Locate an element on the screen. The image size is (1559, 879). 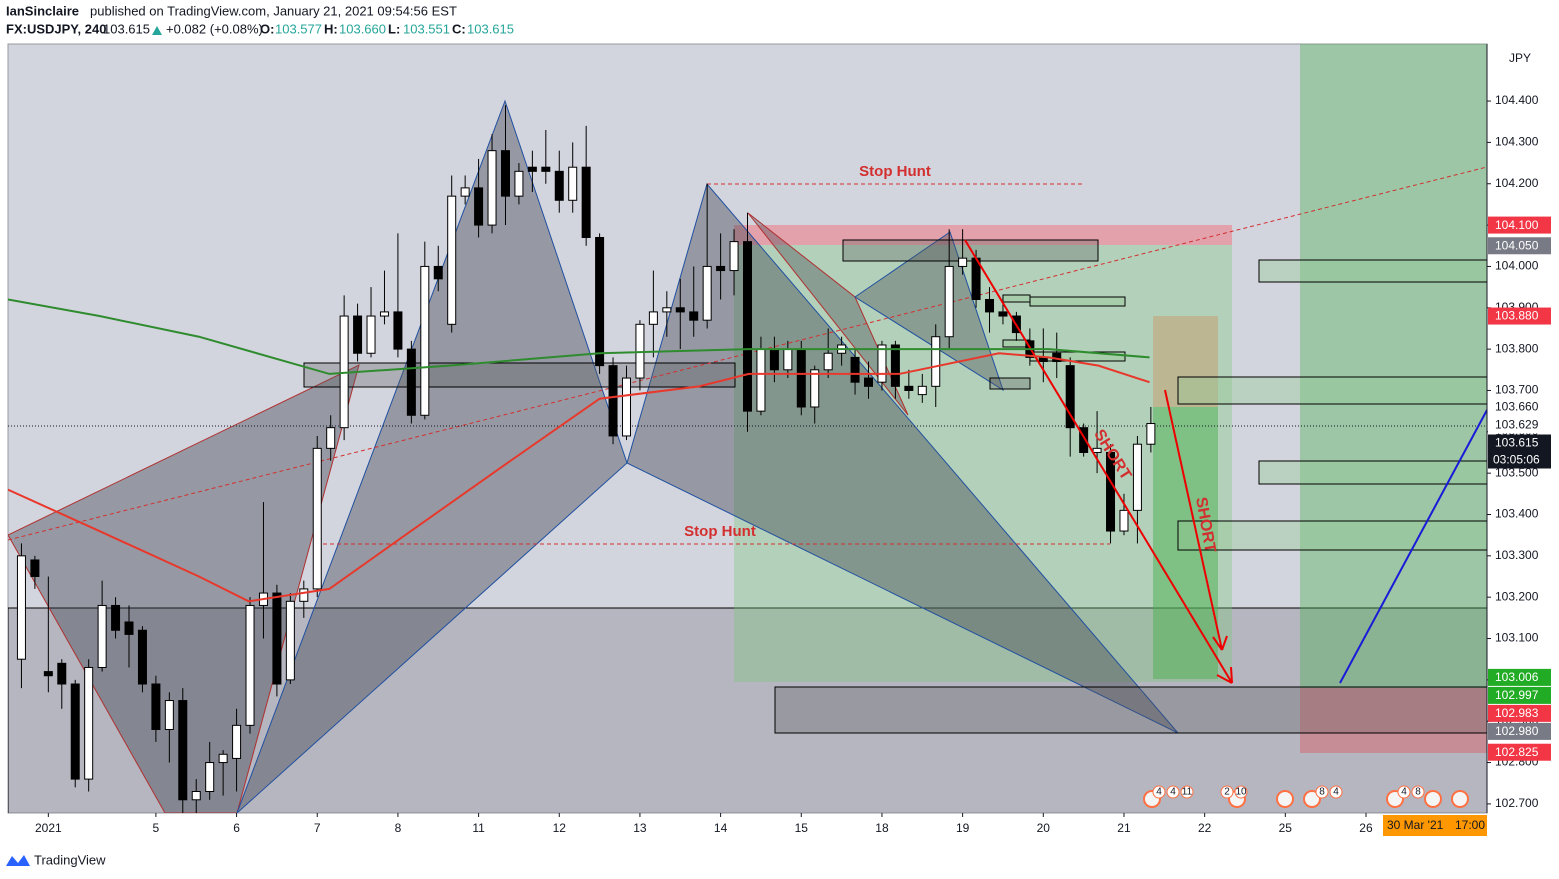
event-label: 2 is located at coordinates (1227, 792).